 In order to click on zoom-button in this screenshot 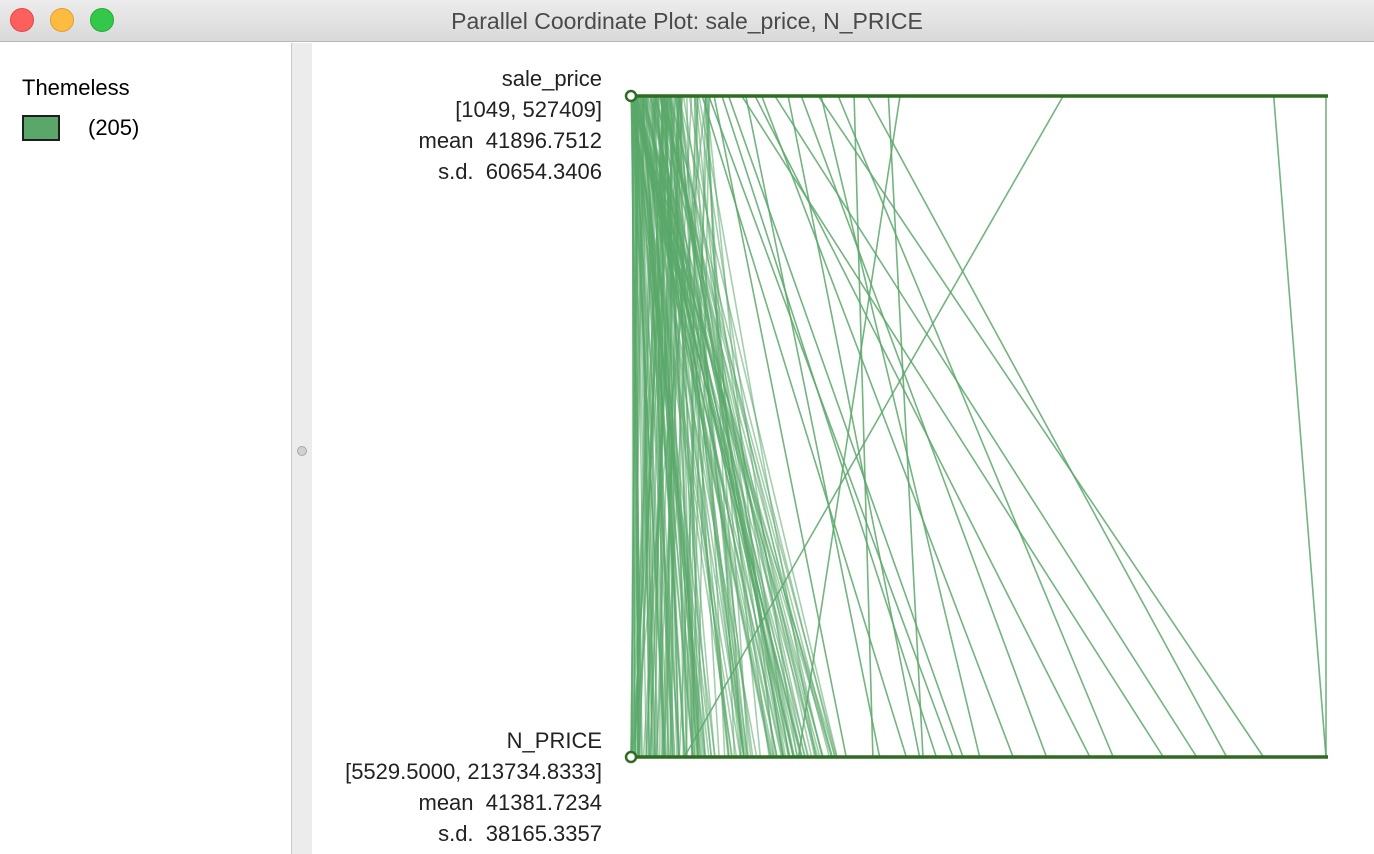, I will do `click(102, 20)`.